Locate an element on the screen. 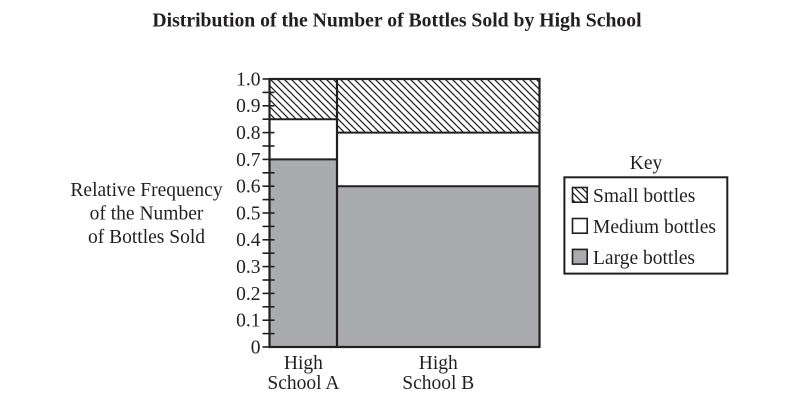 This screenshot has height=412, width=811. svg-text: Small bottles is located at coordinates (644, 196).